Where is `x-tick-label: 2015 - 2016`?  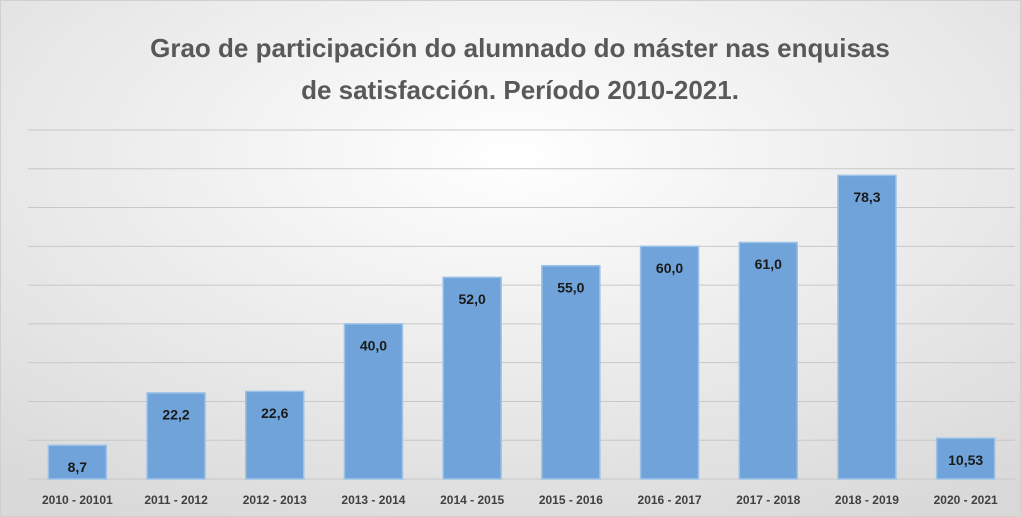 x-tick-label: 2015 - 2016 is located at coordinates (571, 500).